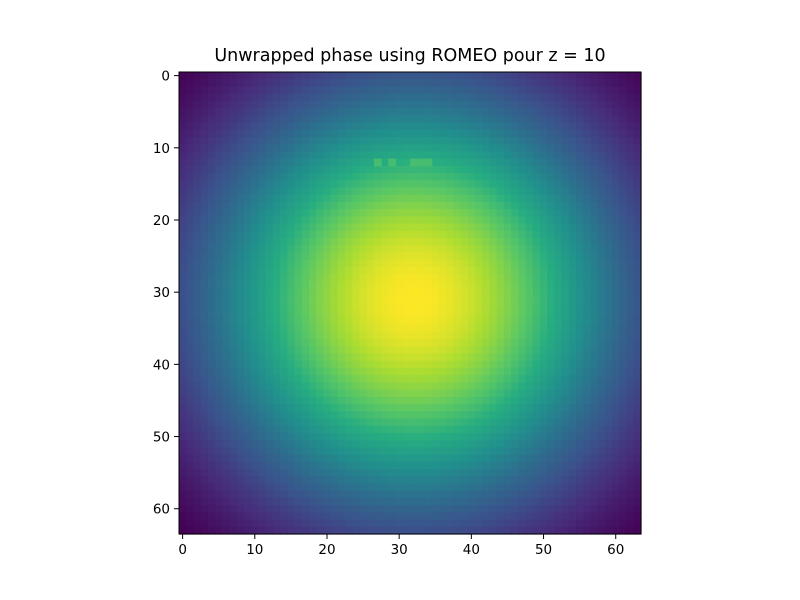 This screenshot has width=800, height=600. Describe the element at coordinates (161, 293) in the screenshot. I see `y-tick-label: 30` at that location.